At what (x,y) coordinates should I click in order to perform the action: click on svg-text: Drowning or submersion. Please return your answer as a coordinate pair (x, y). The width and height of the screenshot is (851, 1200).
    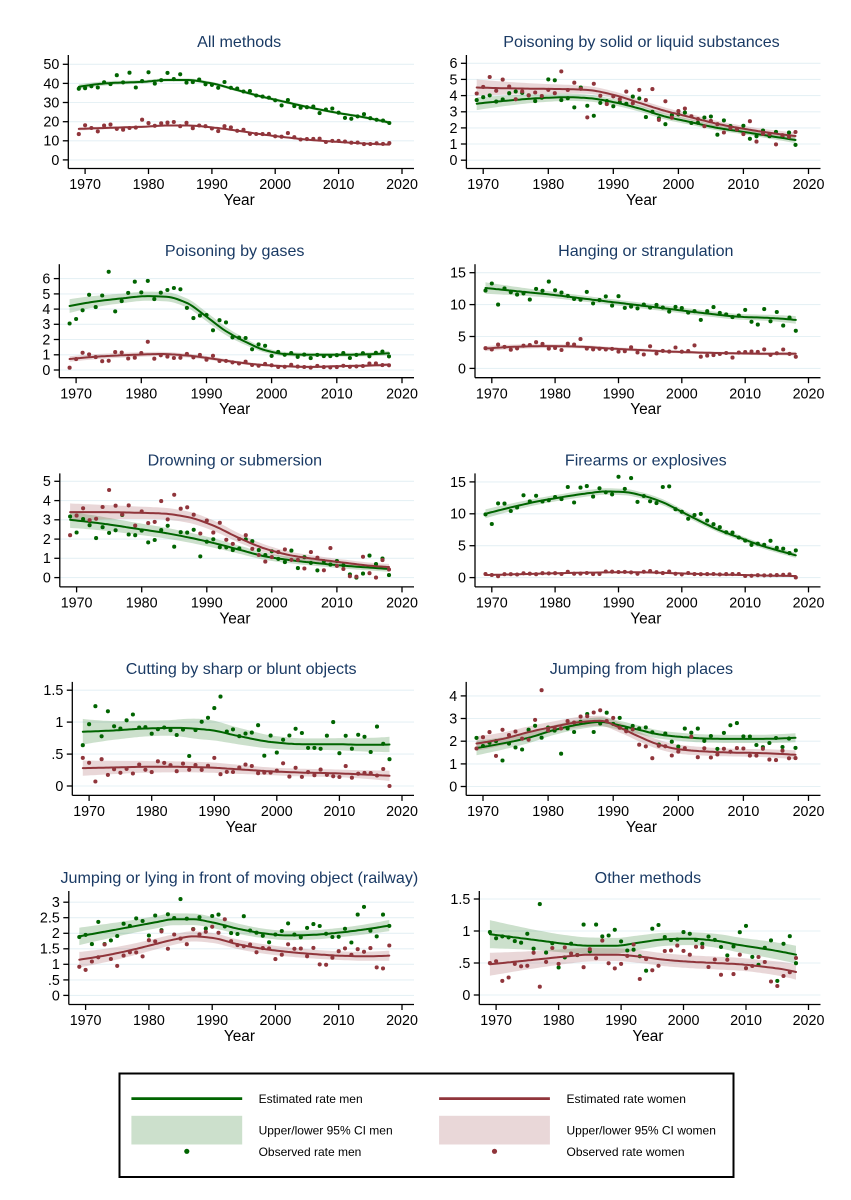
    Looking at the image, I should click on (235, 460).